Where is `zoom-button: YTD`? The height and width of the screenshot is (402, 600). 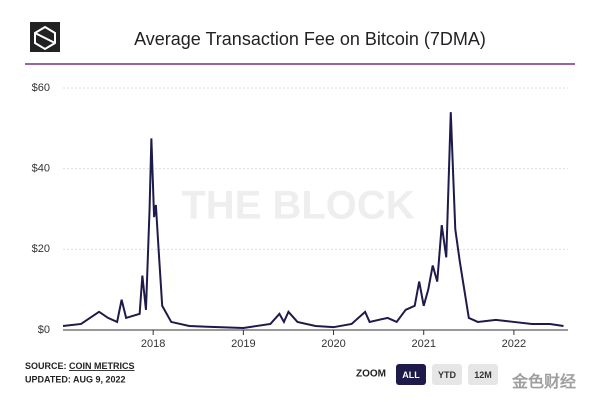
zoom-button: YTD is located at coordinates (447, 374).